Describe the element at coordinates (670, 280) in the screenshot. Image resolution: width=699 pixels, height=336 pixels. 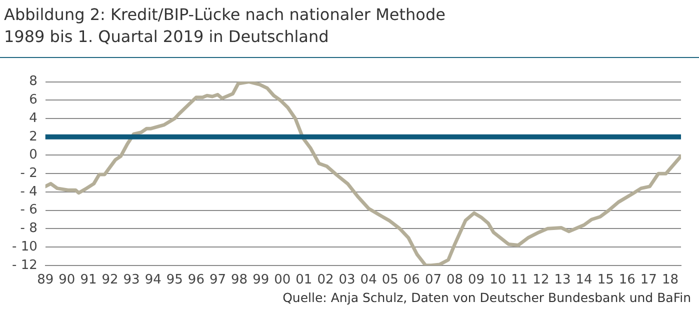
I see `x-tick-label: 18` at that location.